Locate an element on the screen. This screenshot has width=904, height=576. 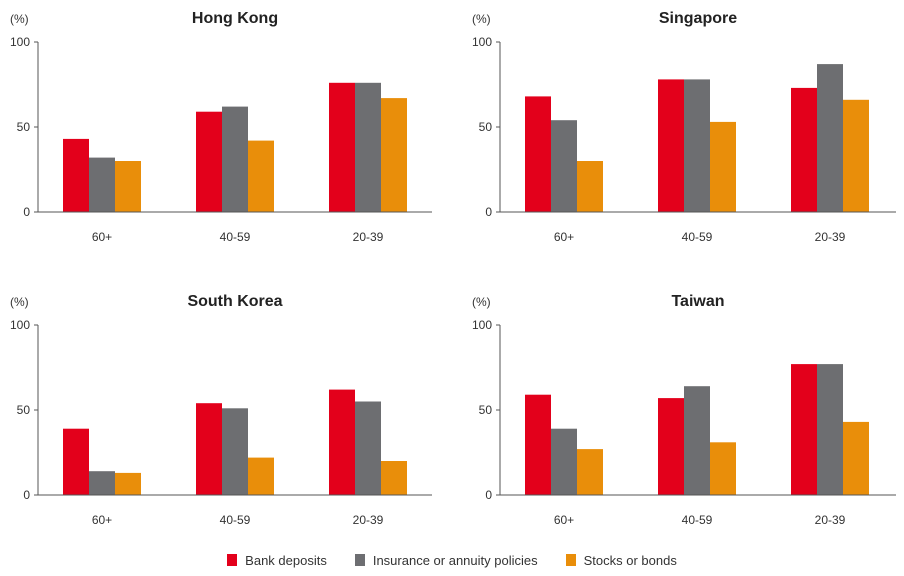
chart-title: Hong Kong is located at coordinates (235, 18).